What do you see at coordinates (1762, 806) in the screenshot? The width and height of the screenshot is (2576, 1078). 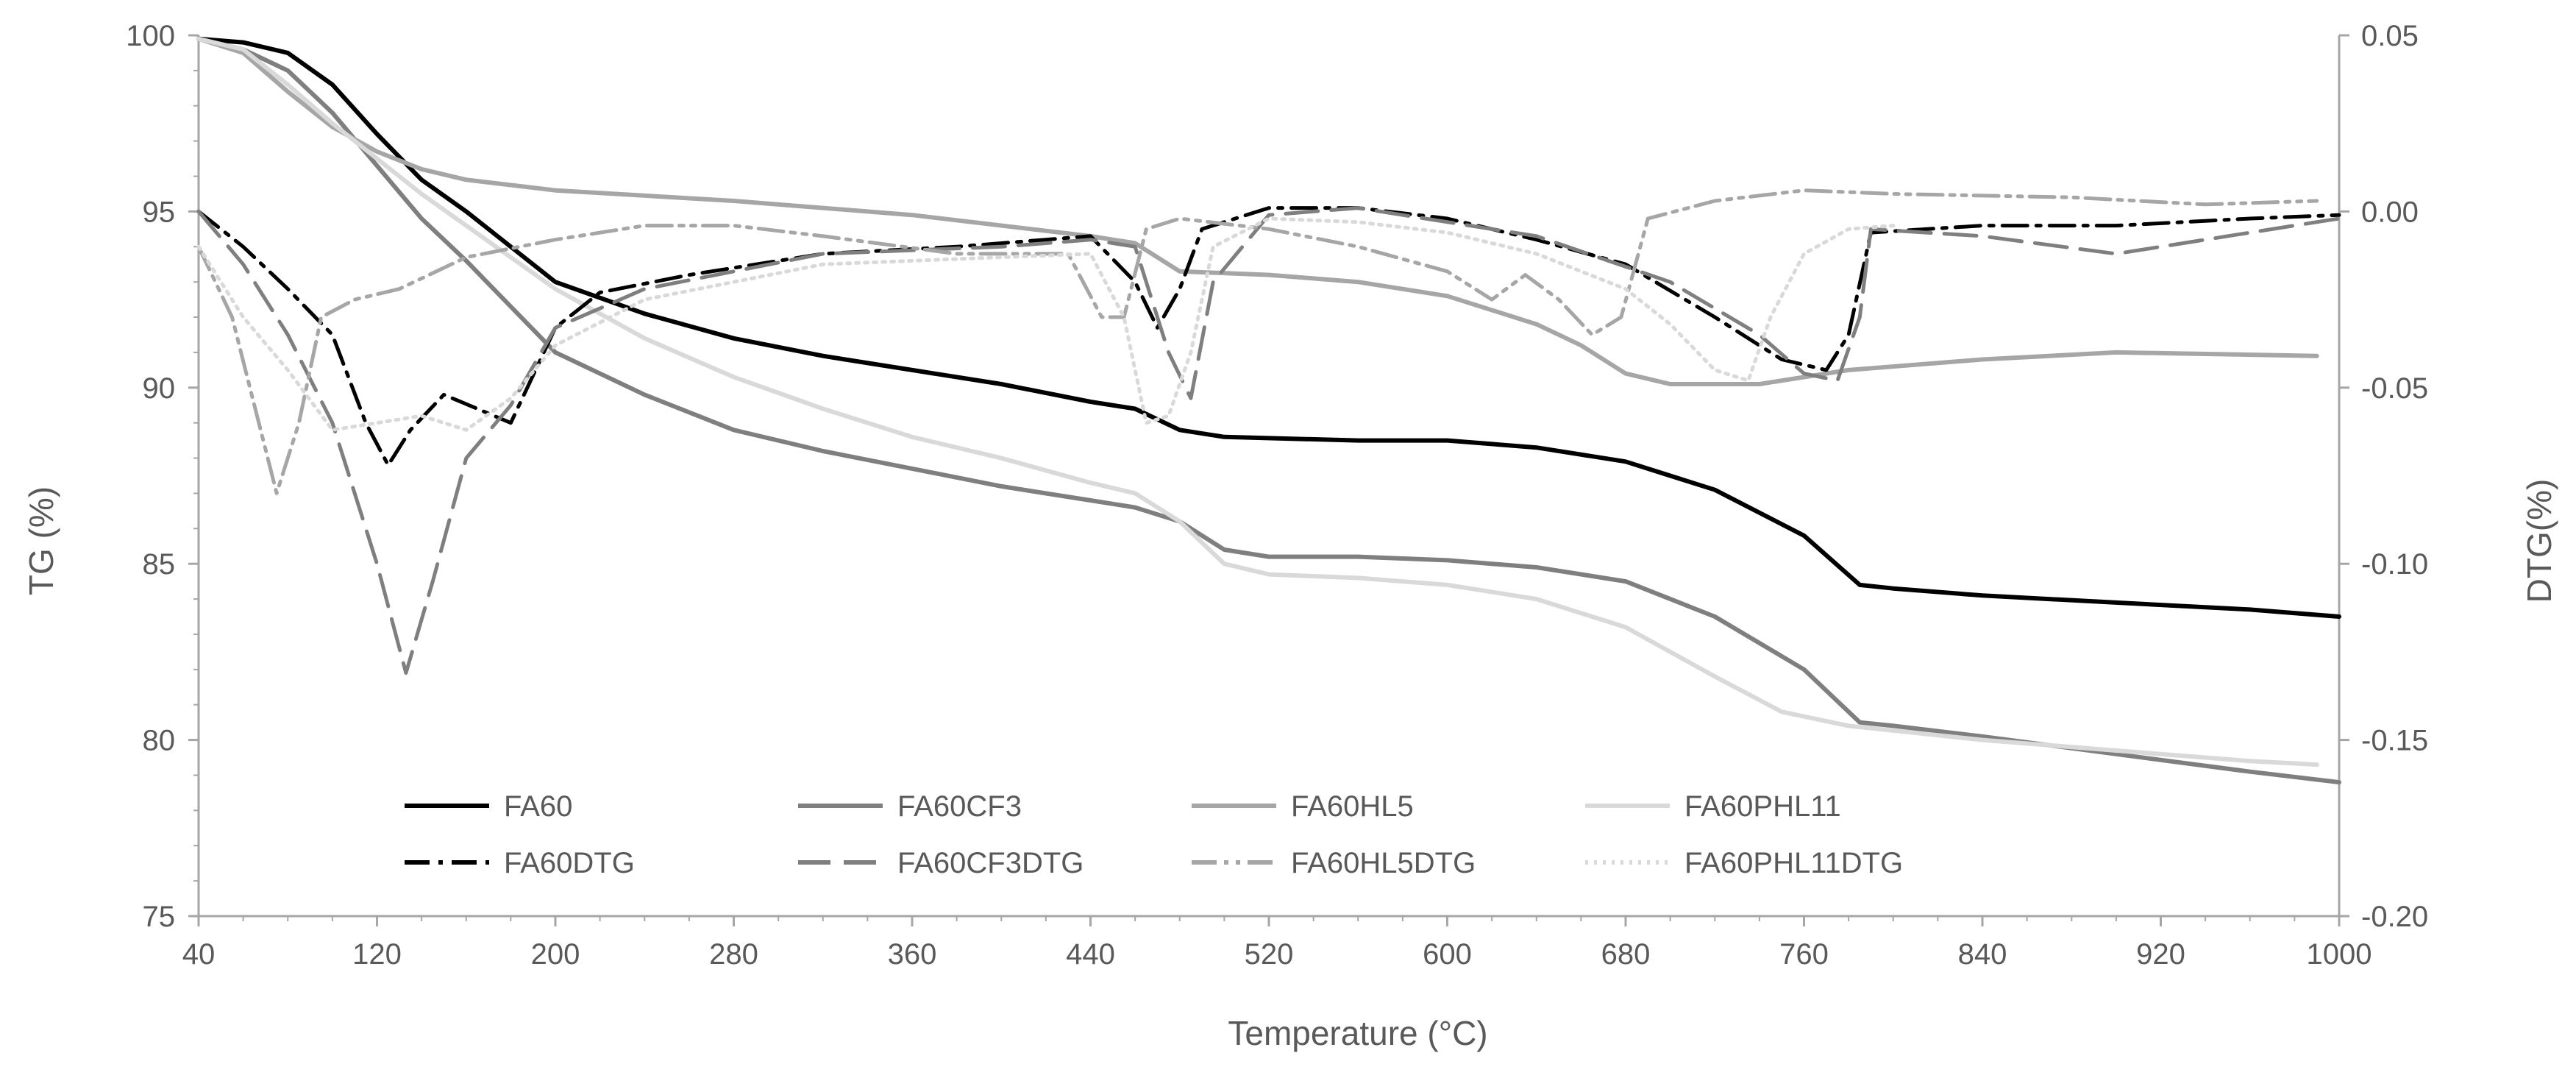 I see `legend-label-fa60phl11: FA60PHL11` at bounding box center [1762, 806].